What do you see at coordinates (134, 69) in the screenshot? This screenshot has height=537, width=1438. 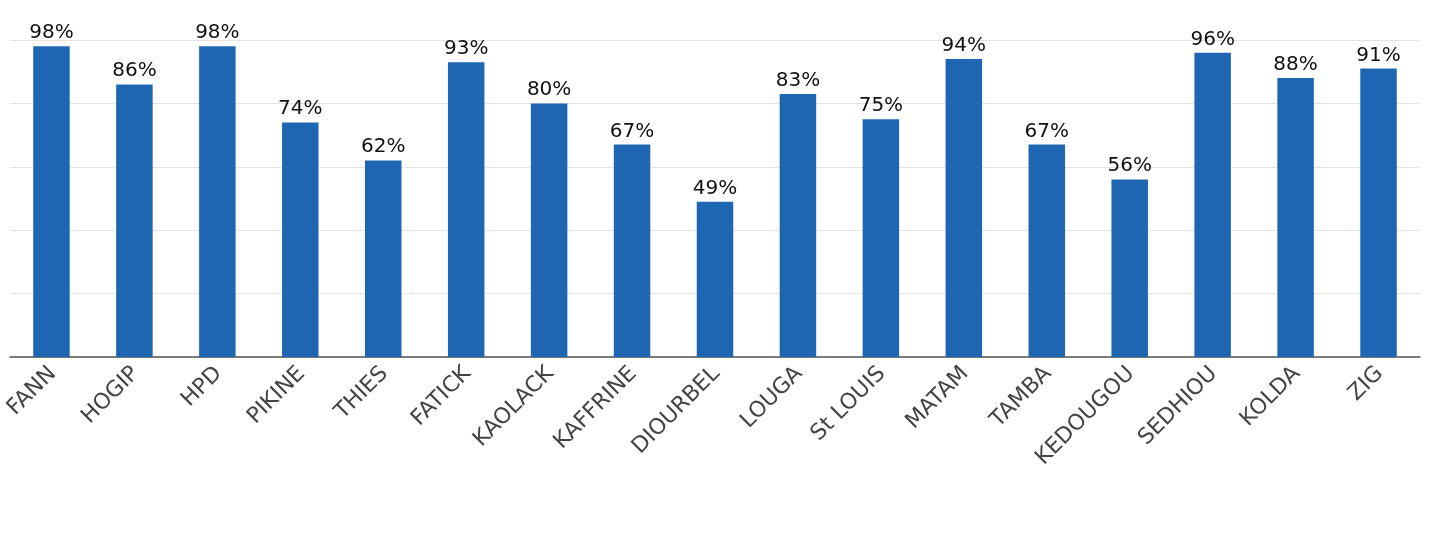 I see `data-label: 86%` at bounding box center [134, 69].